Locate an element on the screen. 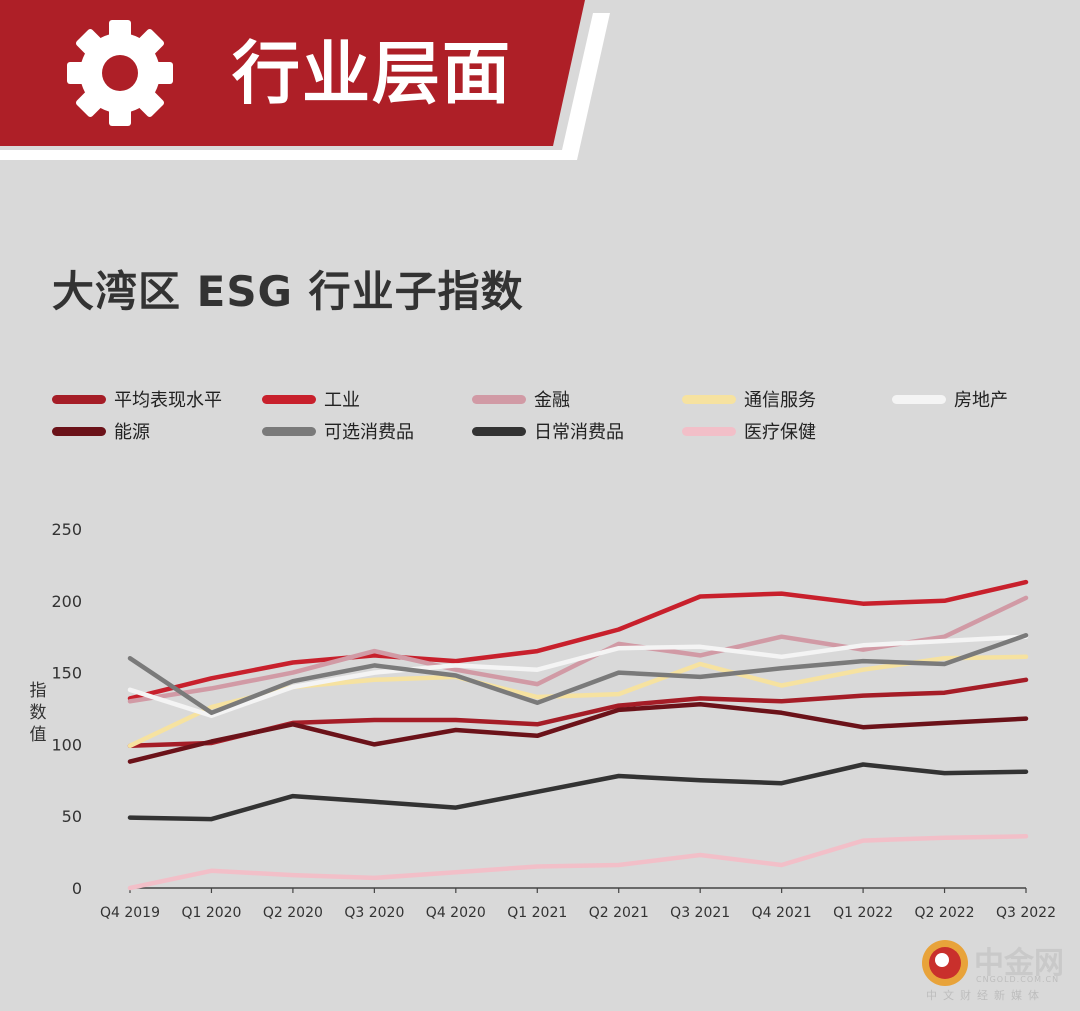  legend-label: 可选消费品 is located at coordinates (369, 432).